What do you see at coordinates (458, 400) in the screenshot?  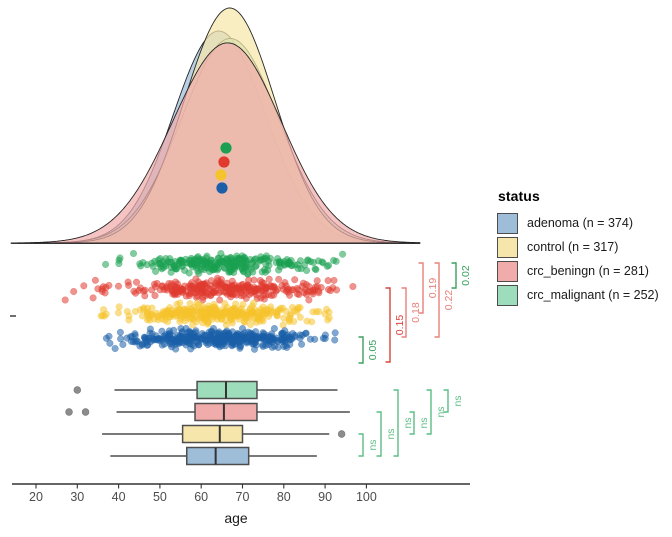 I see `ns-bracket-label-5: ns` at bounding box center [458, 400].